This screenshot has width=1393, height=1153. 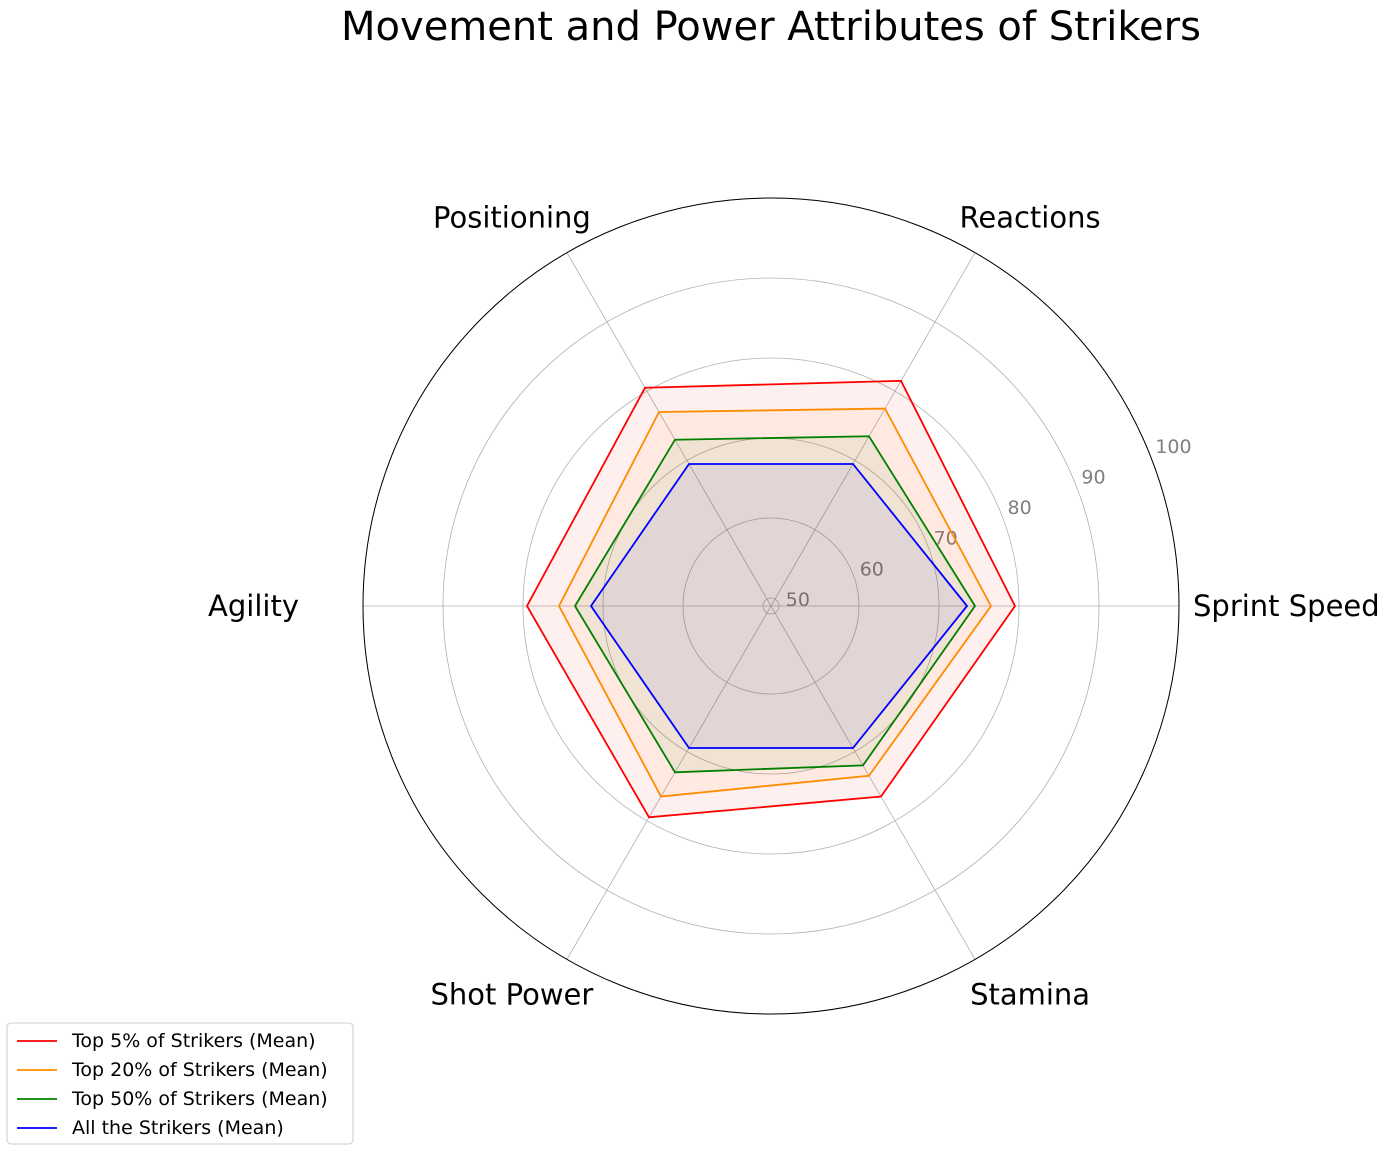 I want to click on axis-label-sprint-speed: Sprint Speed, so click(x=1286, y=606).